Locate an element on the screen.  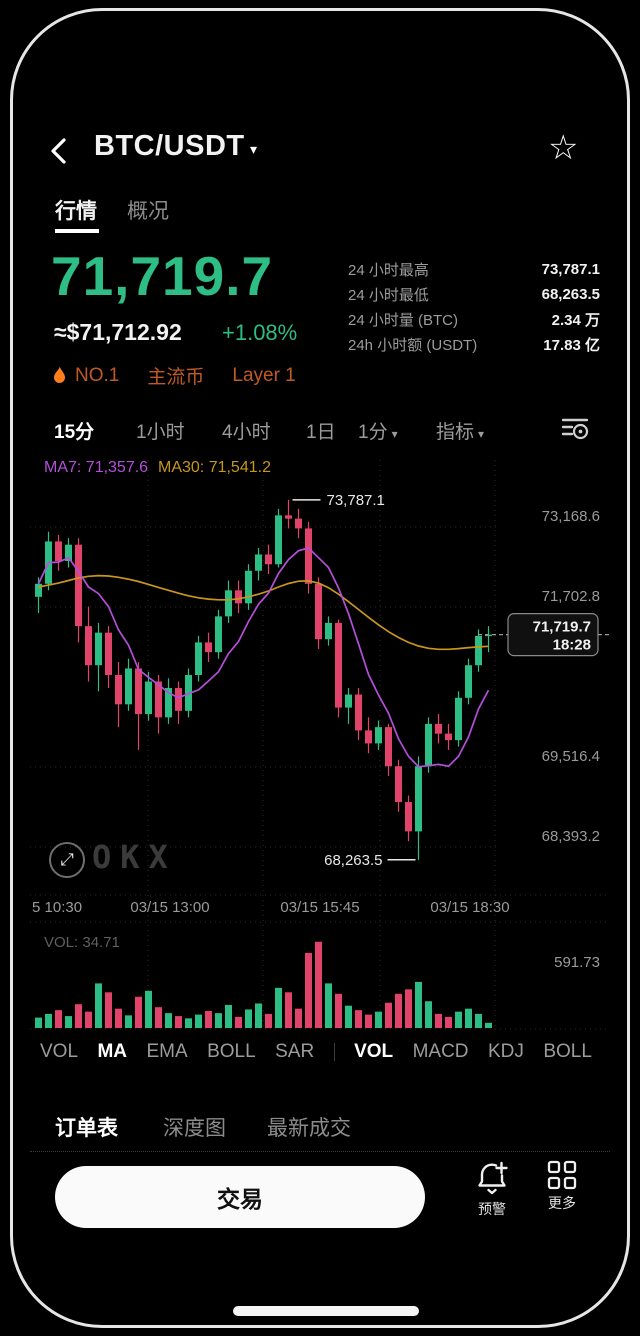
chart-settings-icon is located at coordinates (575, 429).